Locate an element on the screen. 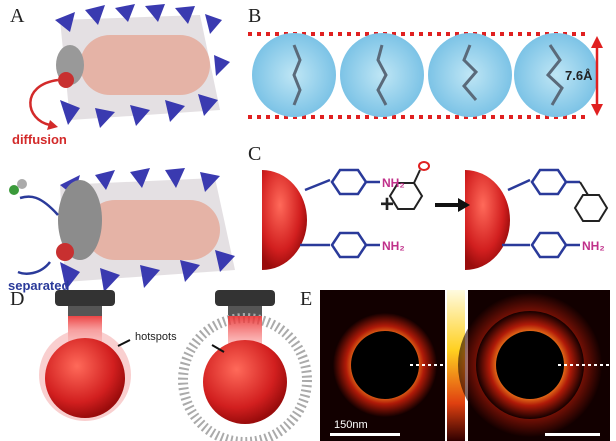 The width and height of the screenshot is (616, 441). annotation: separated is located at coordinates (38, 285).